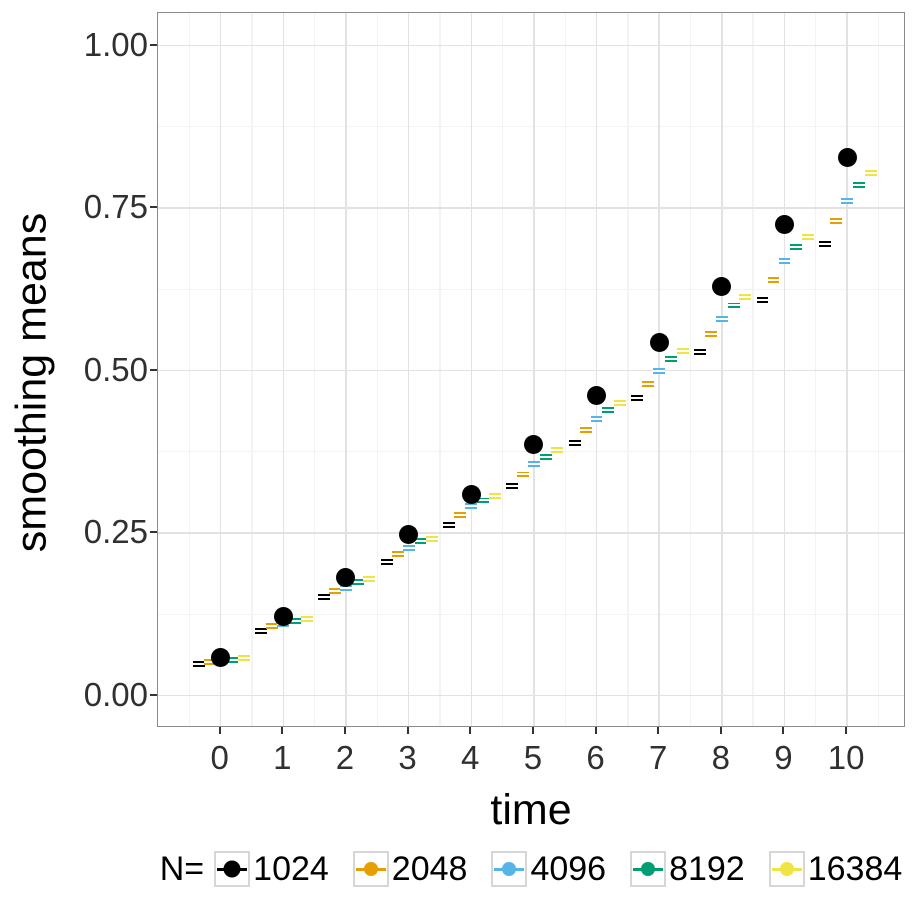 The width and height of the screenshot is (920, 920). What do you see at coordinates (115, 531) in the screenshot?
I see `y-axis-tick-label: 0.25` at bounding box center [115, 531].